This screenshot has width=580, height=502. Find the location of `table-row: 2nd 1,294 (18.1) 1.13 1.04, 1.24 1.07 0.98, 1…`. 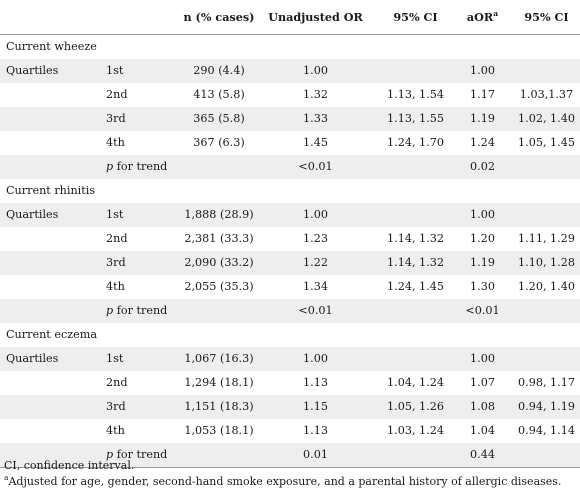

table-row: 2nd 1,294 (18.1) 1.13 1.04, 1.24 1.07 0.98, 1… is located at coordinates (290, 383).